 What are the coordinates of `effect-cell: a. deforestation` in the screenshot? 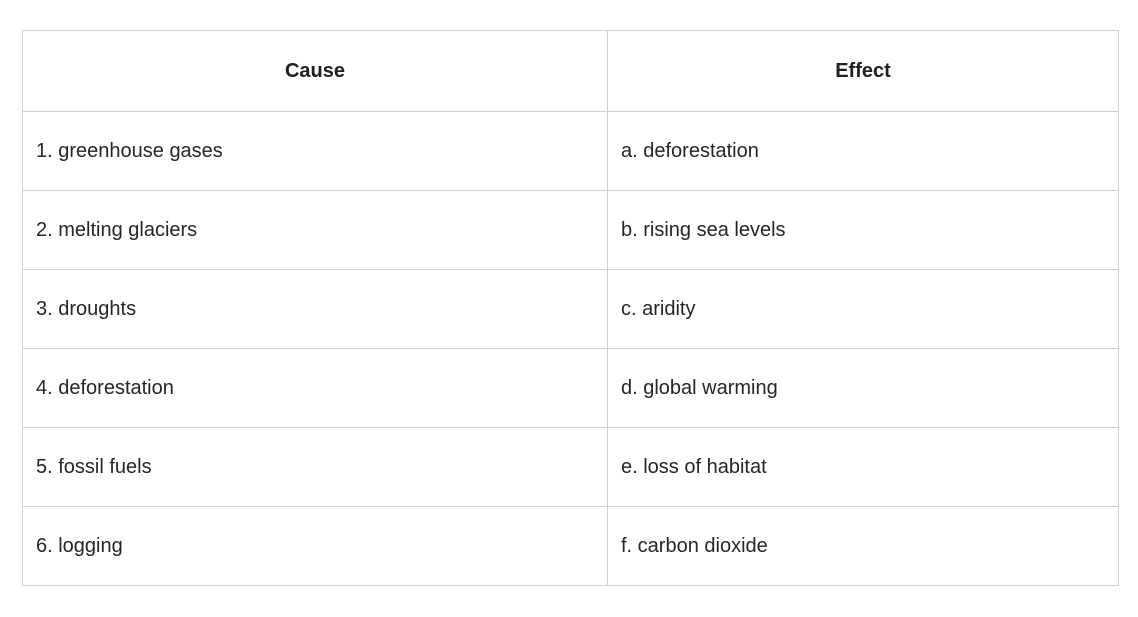 It's located at (863, 151).